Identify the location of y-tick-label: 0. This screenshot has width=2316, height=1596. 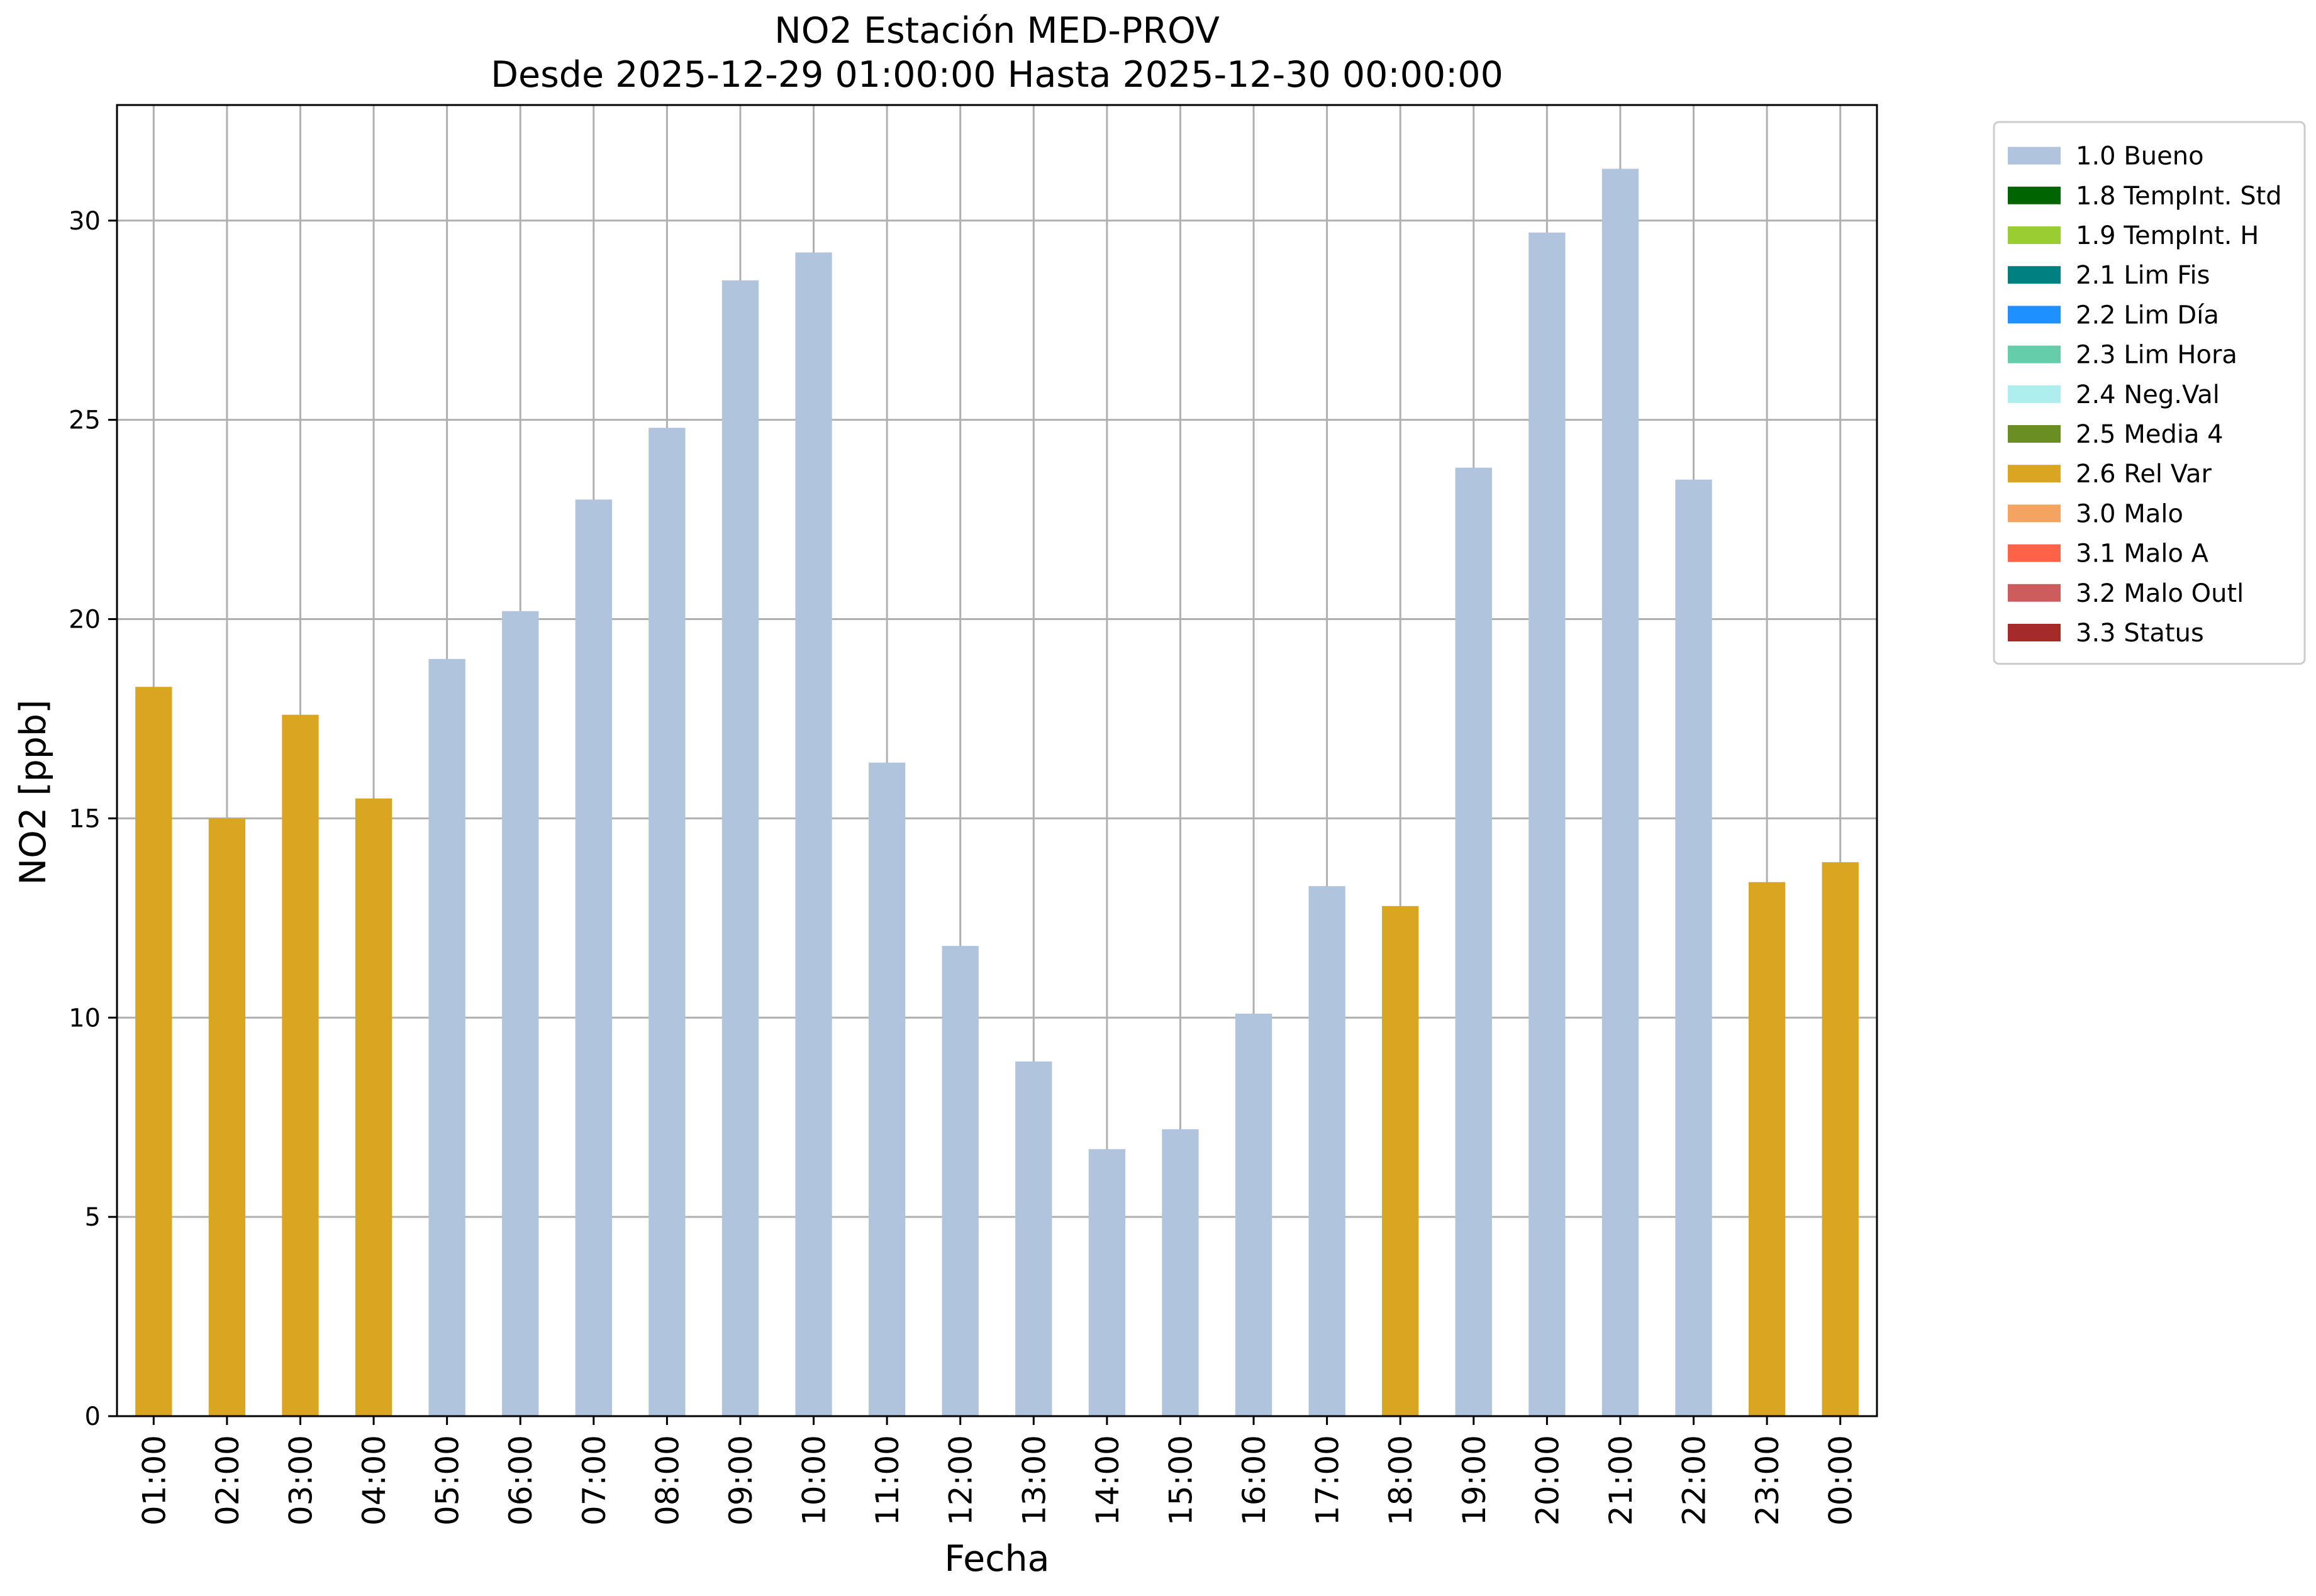
(93, 1417).